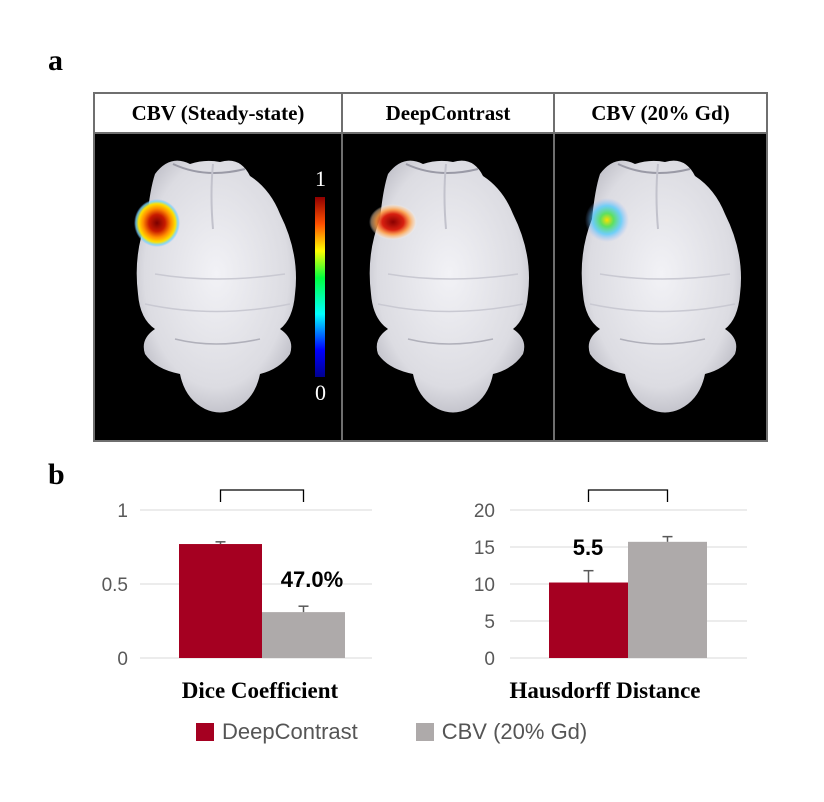  Describe the element at coordinates (605, 690) in the screenshot. I see `hausdorff-chart-title: Hausdorff Distance` at that location.